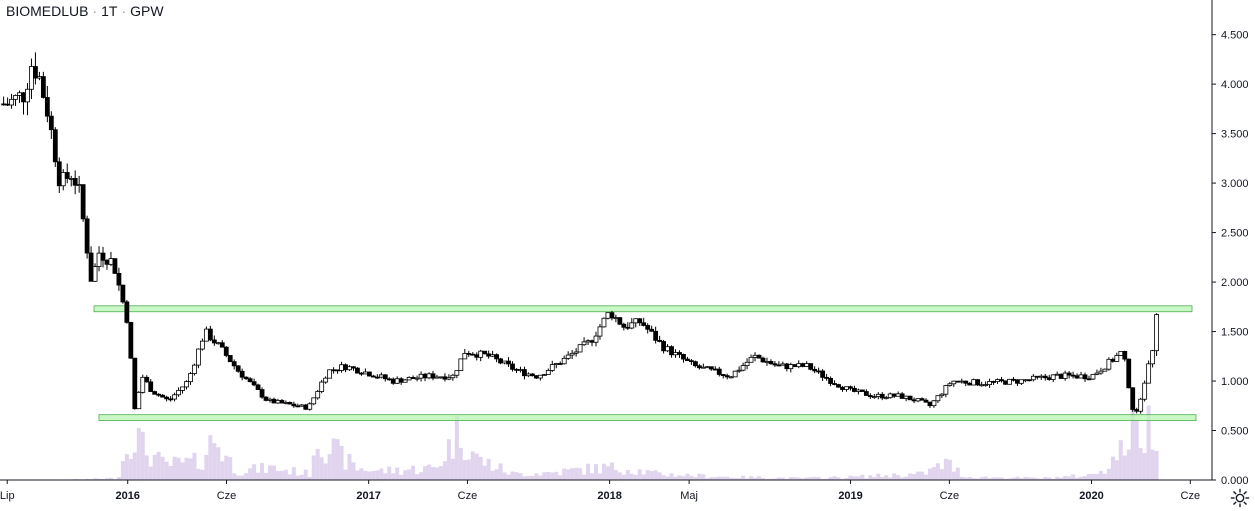 The image size is (1255, 511). What do you see at coordinates (647, 418) in the screenshot?
I see `support-zone` at bounding box center [647, 418].